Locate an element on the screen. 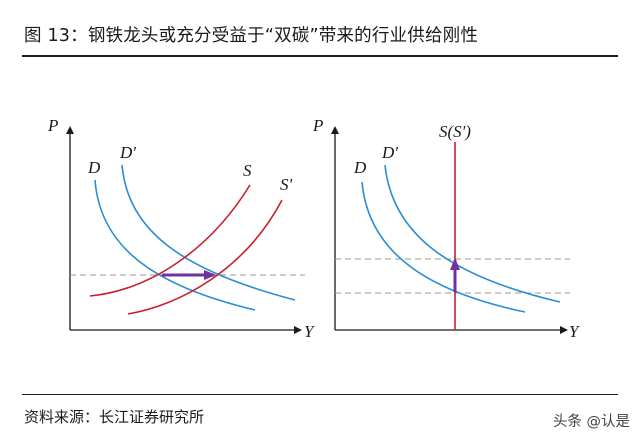 The height and width of the screenshot is (444, 640). left-label-s: S is located at coordinates (247, 170).